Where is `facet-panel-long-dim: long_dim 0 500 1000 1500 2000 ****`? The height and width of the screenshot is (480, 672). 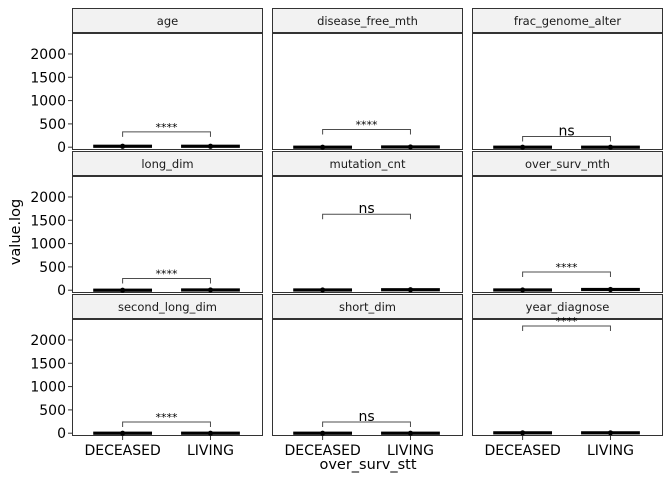
facet-panel-long-dim: long_dim 0 500 1000 1500 2000 **** is located at coordinates (146, 225).